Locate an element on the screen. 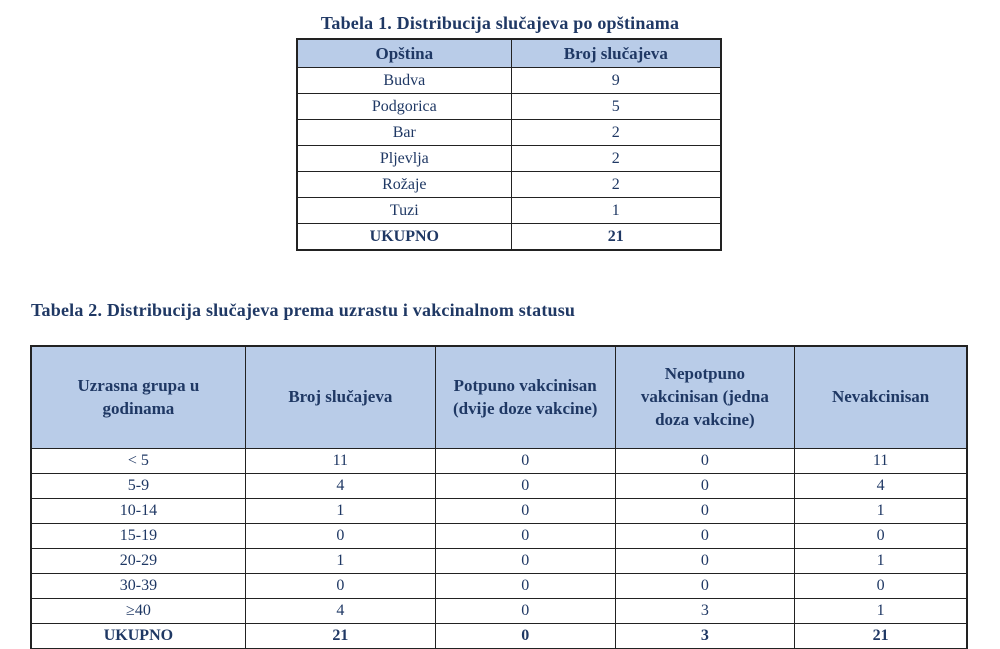 This screenshot has width=1000, height=649. table-row: Tuzi 1 is located at coordinates (509, 210).